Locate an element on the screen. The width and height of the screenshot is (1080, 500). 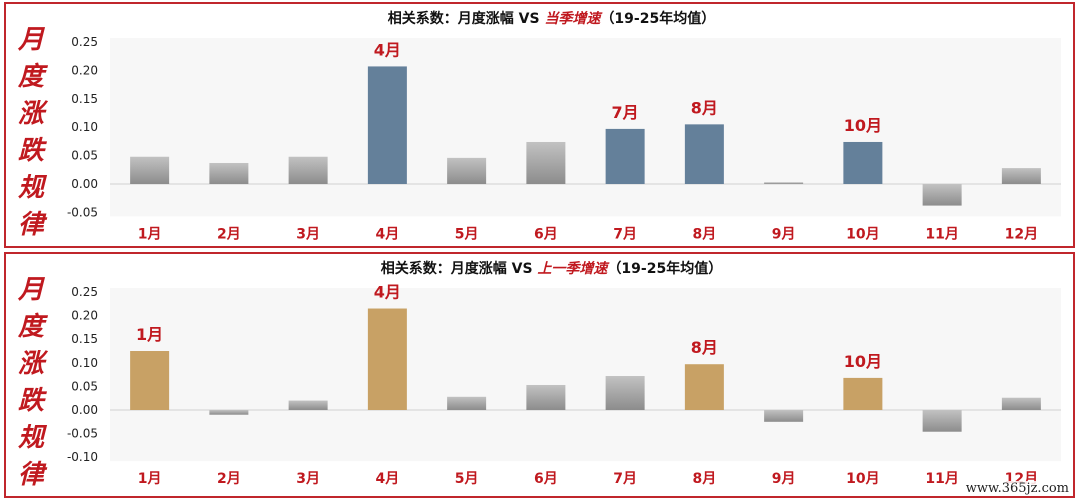
watermark: www.365jz.com is located at coordinates (1017, 488).